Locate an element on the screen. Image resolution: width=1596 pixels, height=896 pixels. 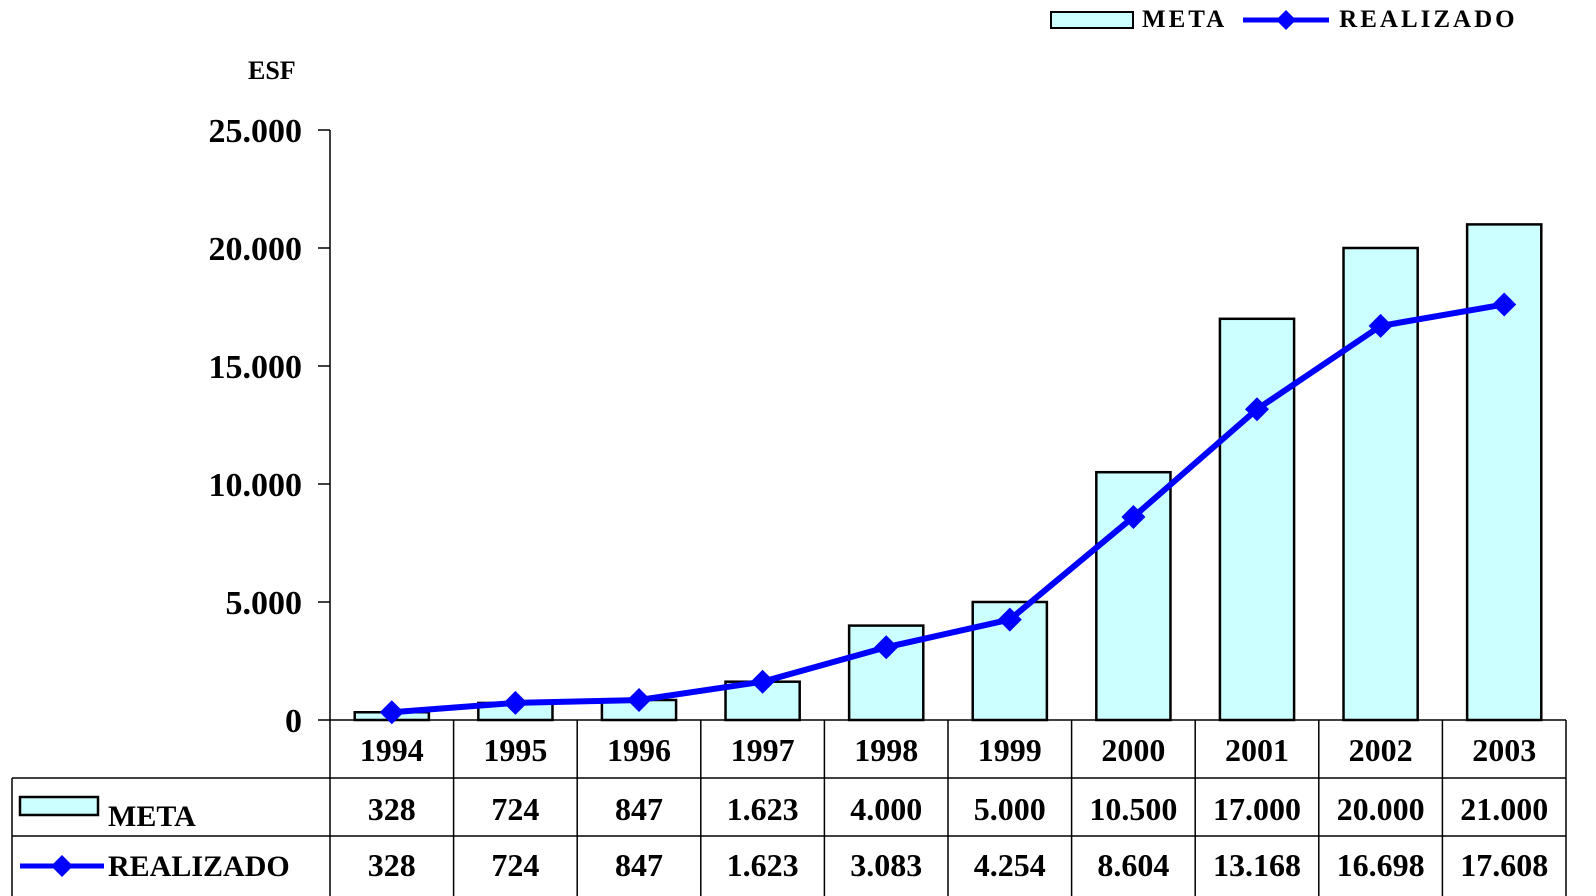
legend-swatch-meta is located at coordinates (1092, 20).